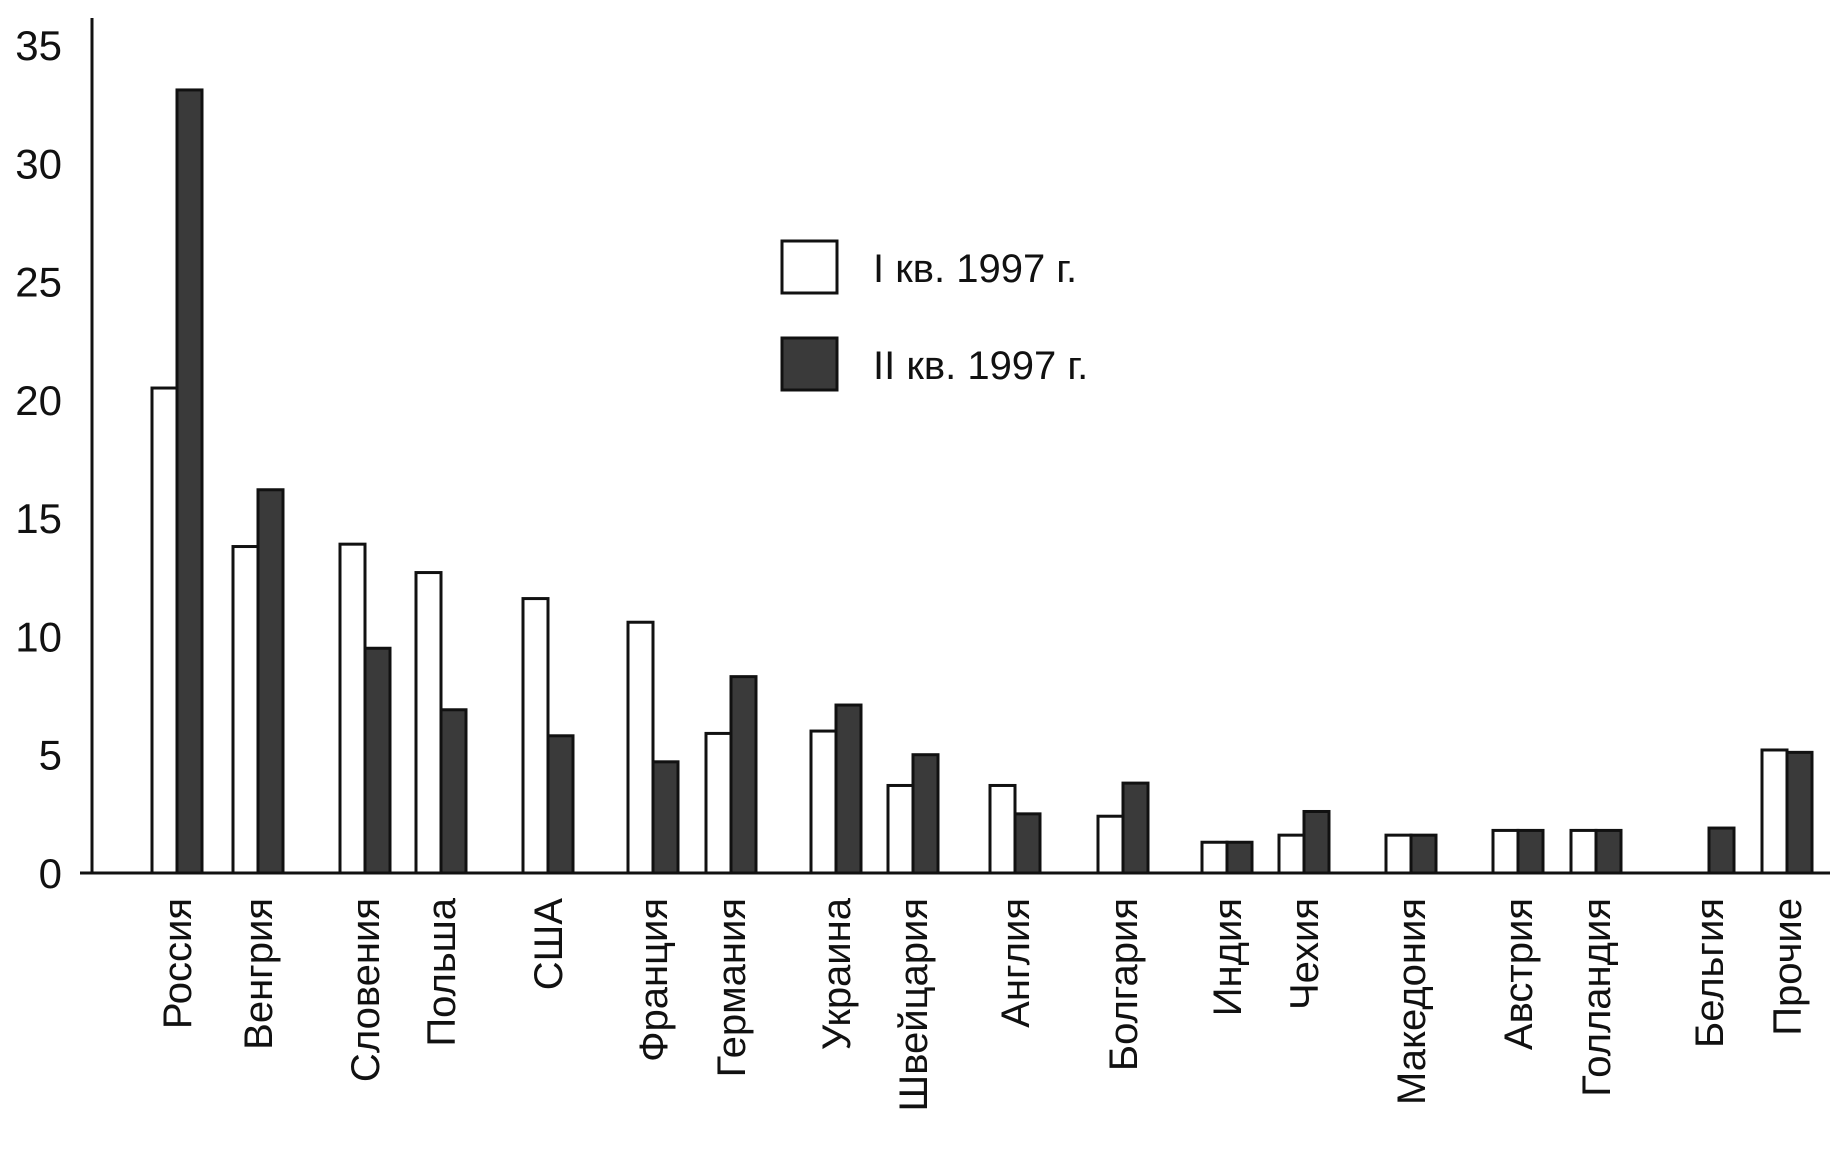 The width and height of the screenshot is (1838, 1169). What do you see at coordinates (732, 987) in the screenshot?
I see `category-label: Германия` at bounding box center [732, 987].